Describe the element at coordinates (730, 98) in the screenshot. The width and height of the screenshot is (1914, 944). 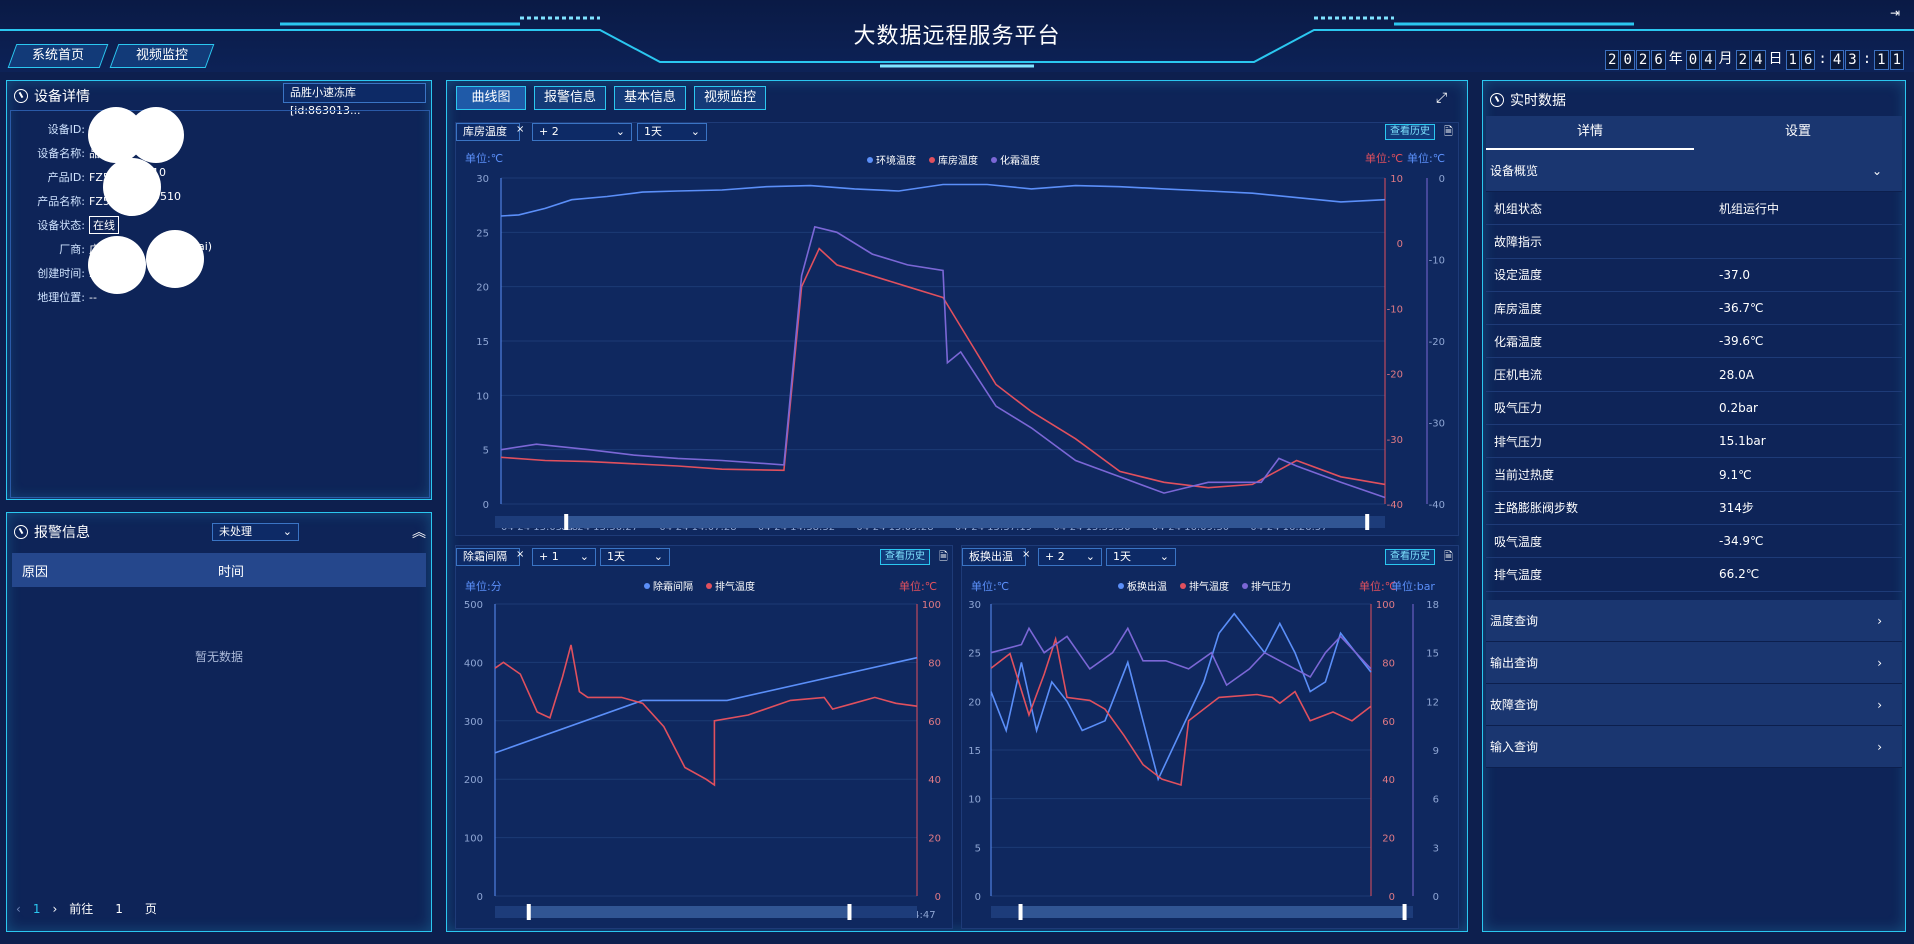
I see `tab-chart-3: 视频监控` at that location.